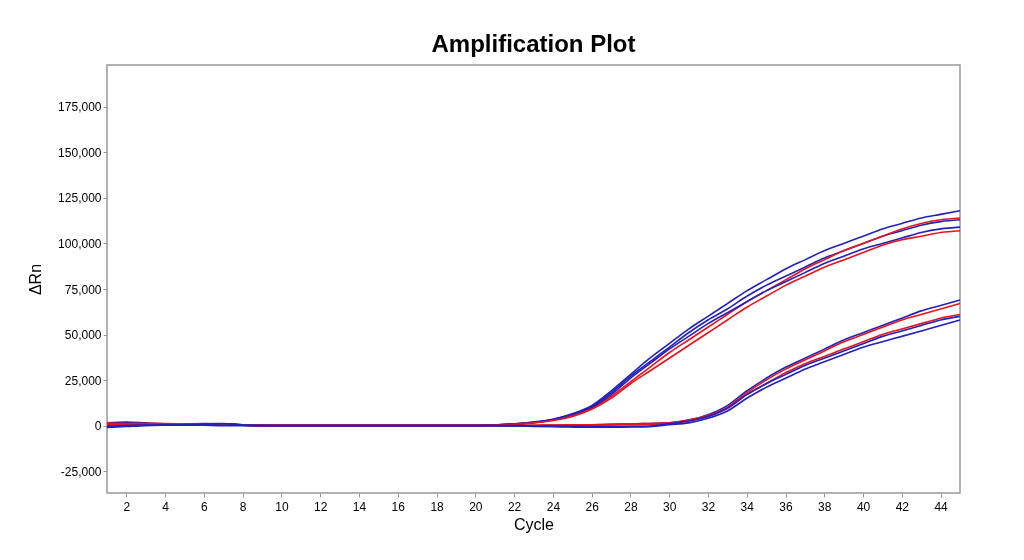 The height and width of the screenshot is (560, 1024). Describe the element at coordinates (631, 506) in the screenshot. I see `x-tick-label: 28` at that location.